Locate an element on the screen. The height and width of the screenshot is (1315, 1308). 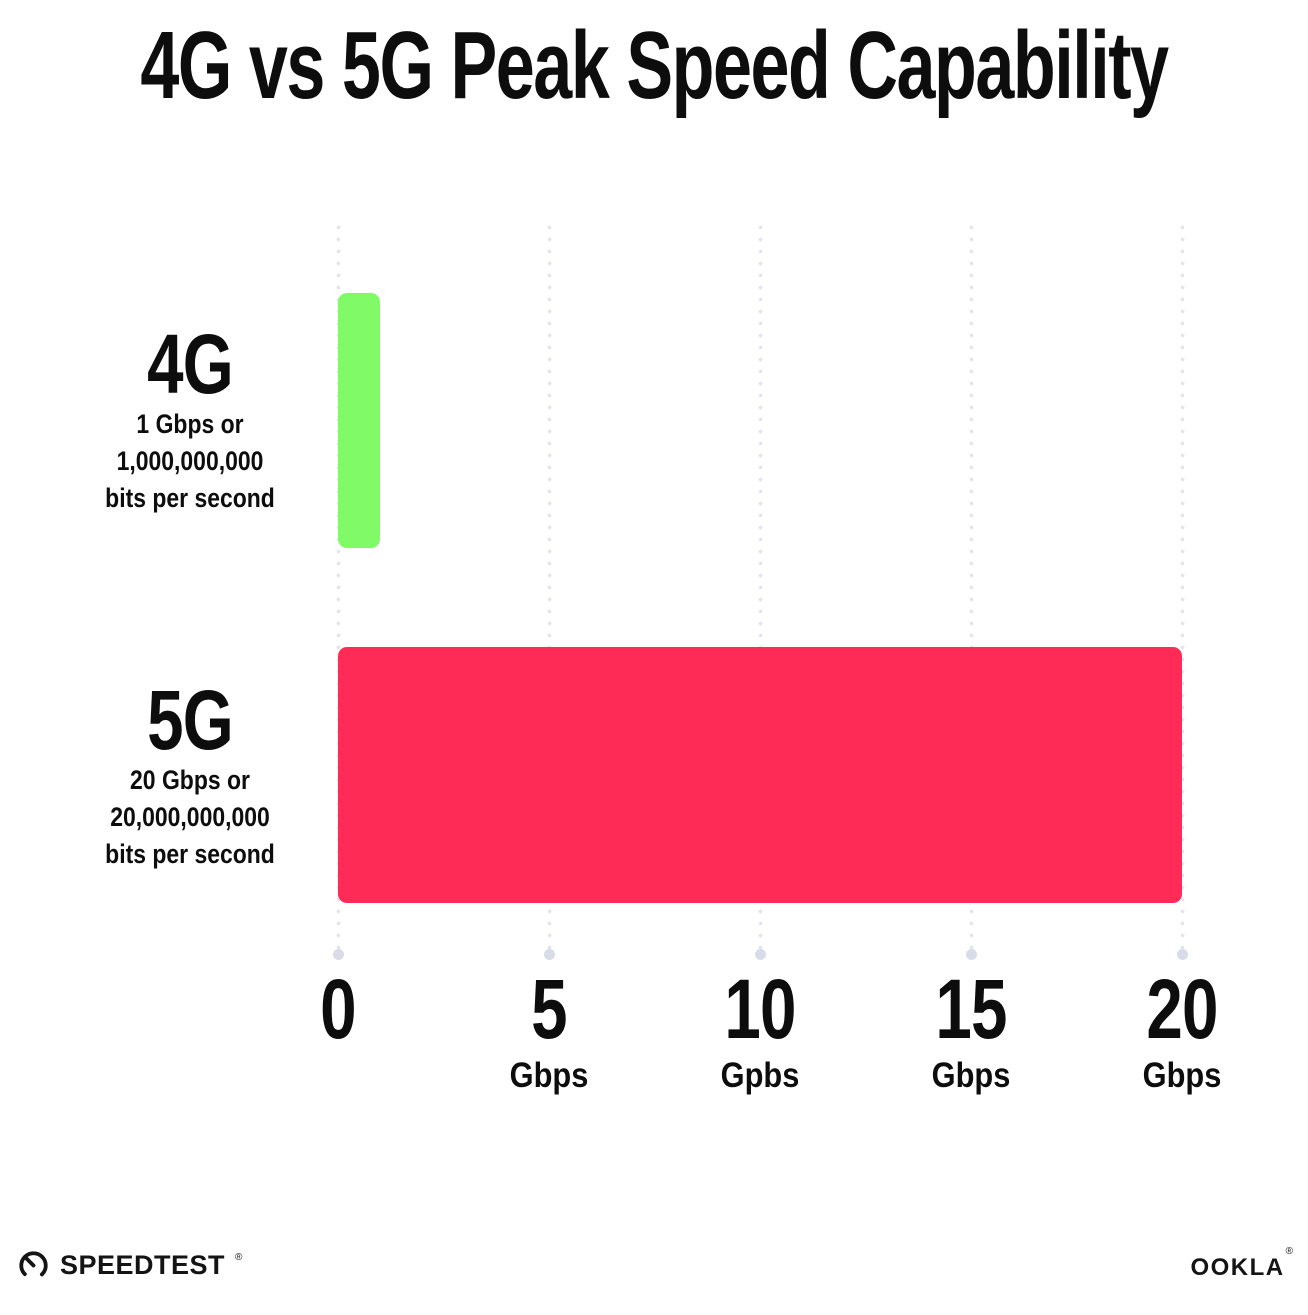
ookla-logo: OOKLA ® is located at coordinates (1241, 1264).